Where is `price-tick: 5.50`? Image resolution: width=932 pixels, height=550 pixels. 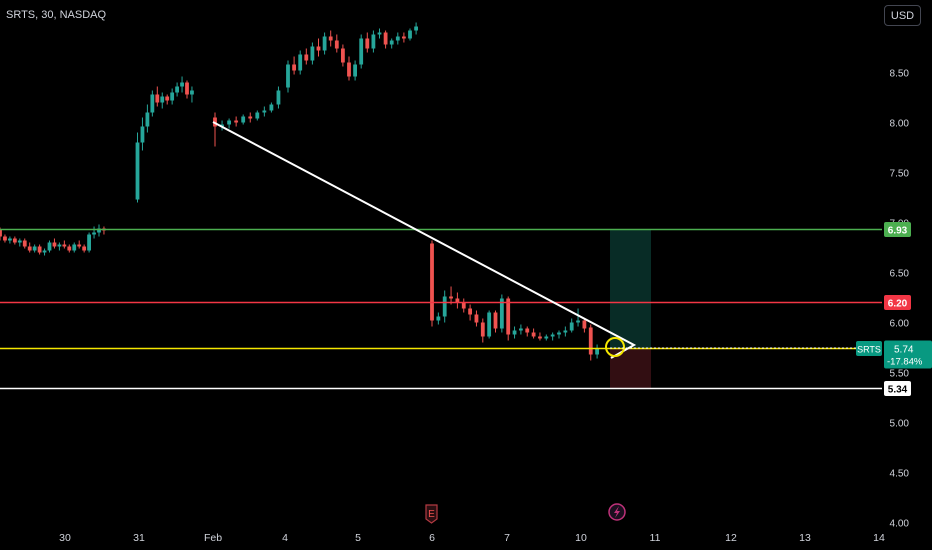
price-tick: 5.50 is located at coordinates (900, 374).